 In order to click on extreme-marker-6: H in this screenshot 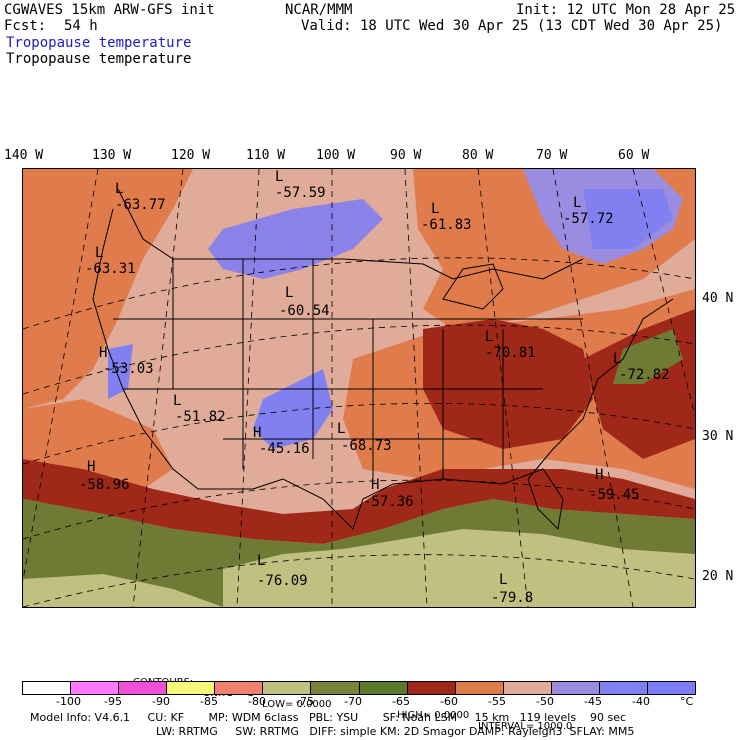, I will do `click(103, 353)`.